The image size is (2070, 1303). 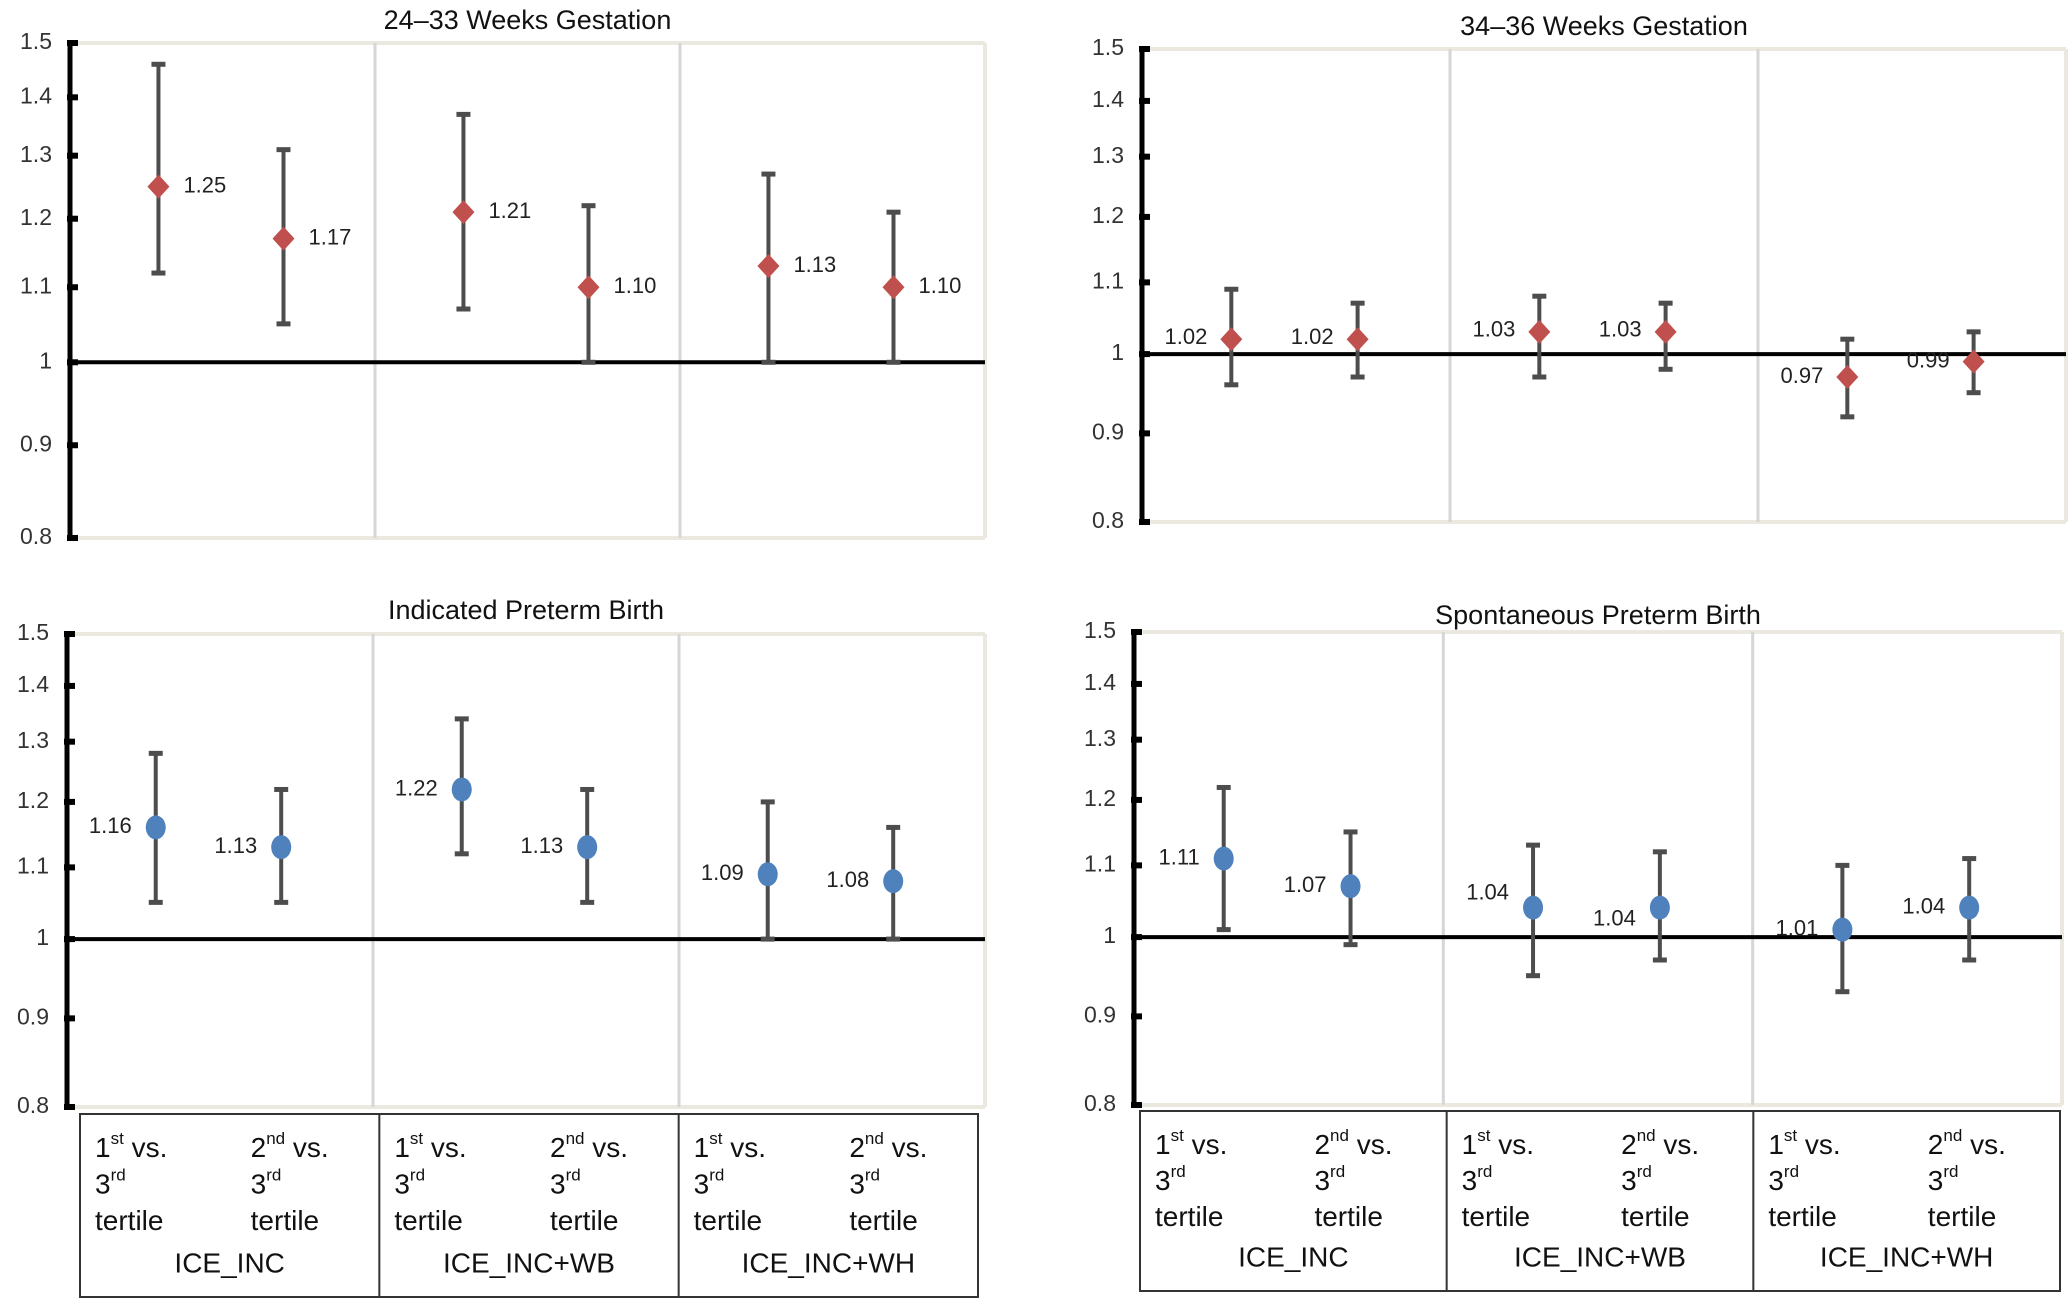 What do you see at coordinates (541, 845) in the screenshot?
I see `data-label: 1.13` at bounding box center [541, 845].